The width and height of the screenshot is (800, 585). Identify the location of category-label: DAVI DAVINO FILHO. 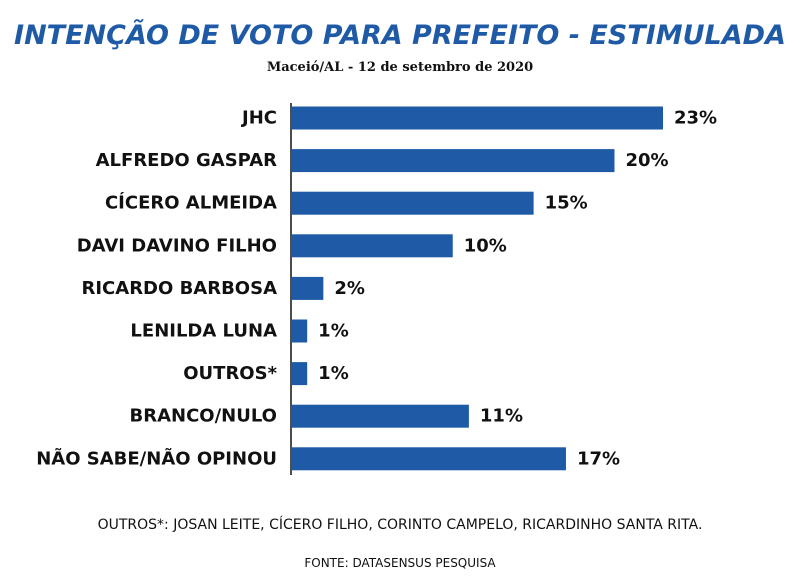
(177, 245).